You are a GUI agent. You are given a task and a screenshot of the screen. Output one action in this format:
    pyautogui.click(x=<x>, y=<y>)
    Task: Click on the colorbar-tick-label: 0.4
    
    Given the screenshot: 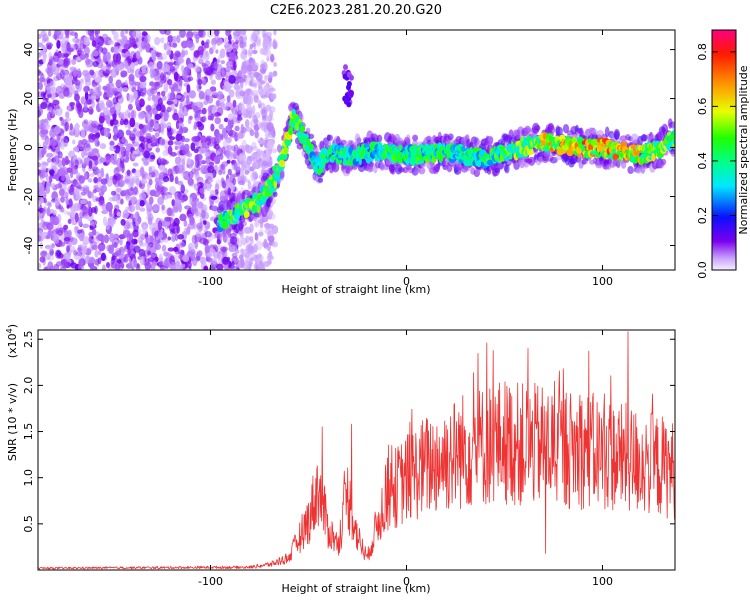 What is the action you would take?
    pyautogui.click(x=702, y=161)
    